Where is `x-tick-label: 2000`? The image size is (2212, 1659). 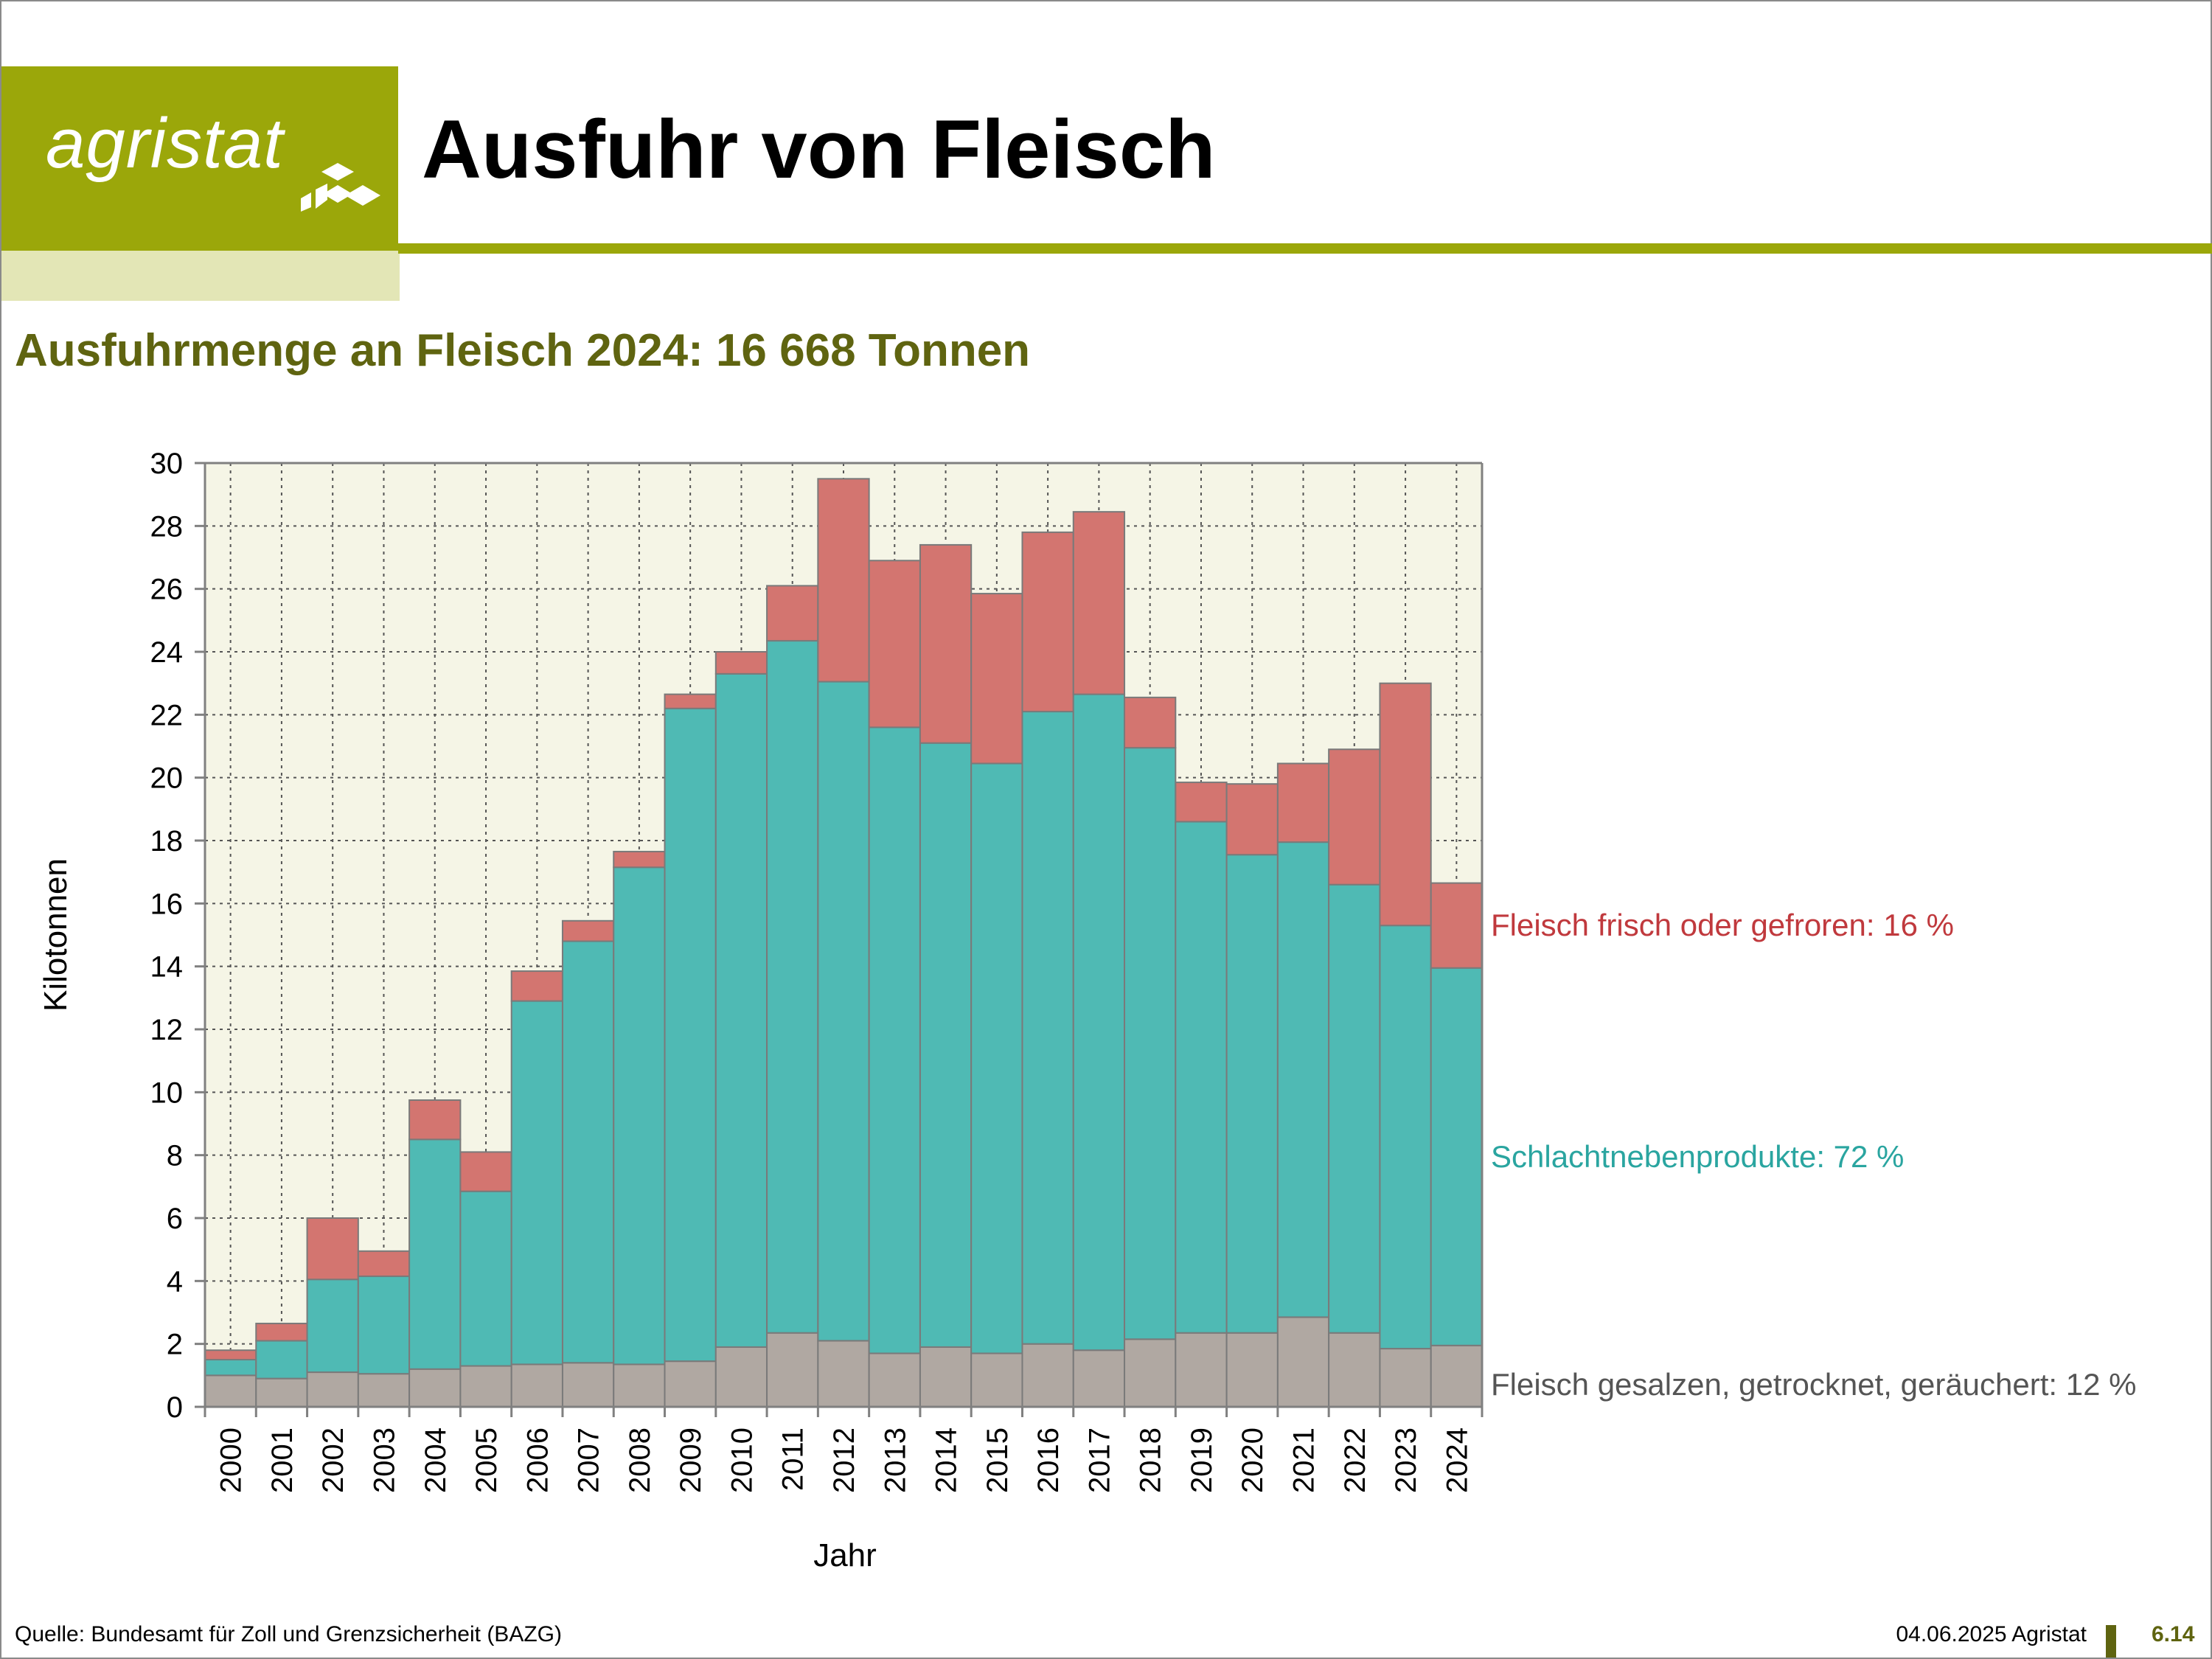
x-tick-label: 2000 is located at coordinates (231, 1460).